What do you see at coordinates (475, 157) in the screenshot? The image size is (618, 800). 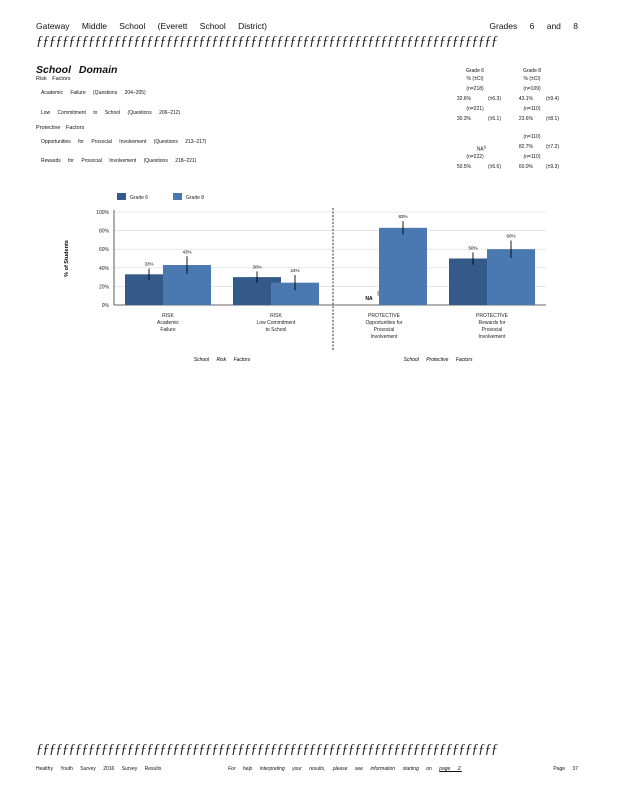 I see `row-rewards-n6: (n=222)` at bounding box center [475, 157].